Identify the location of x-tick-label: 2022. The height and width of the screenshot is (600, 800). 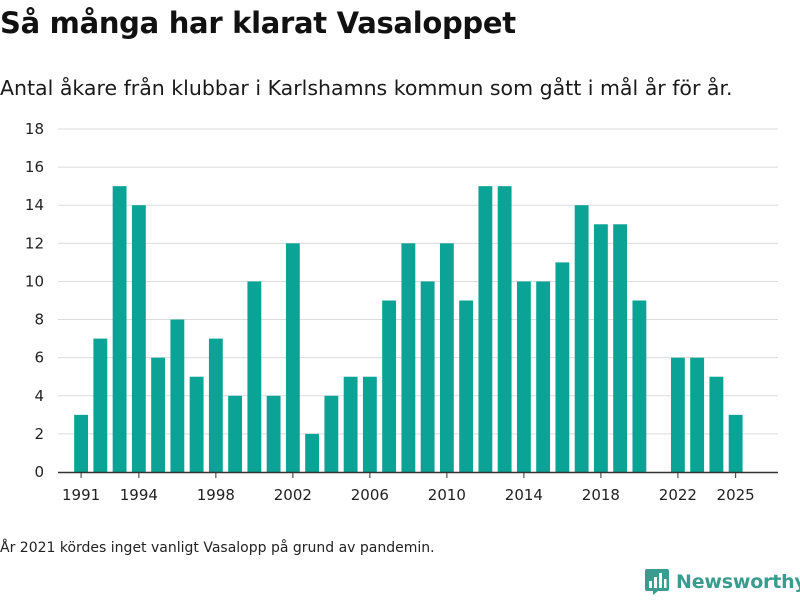
(678, 495).